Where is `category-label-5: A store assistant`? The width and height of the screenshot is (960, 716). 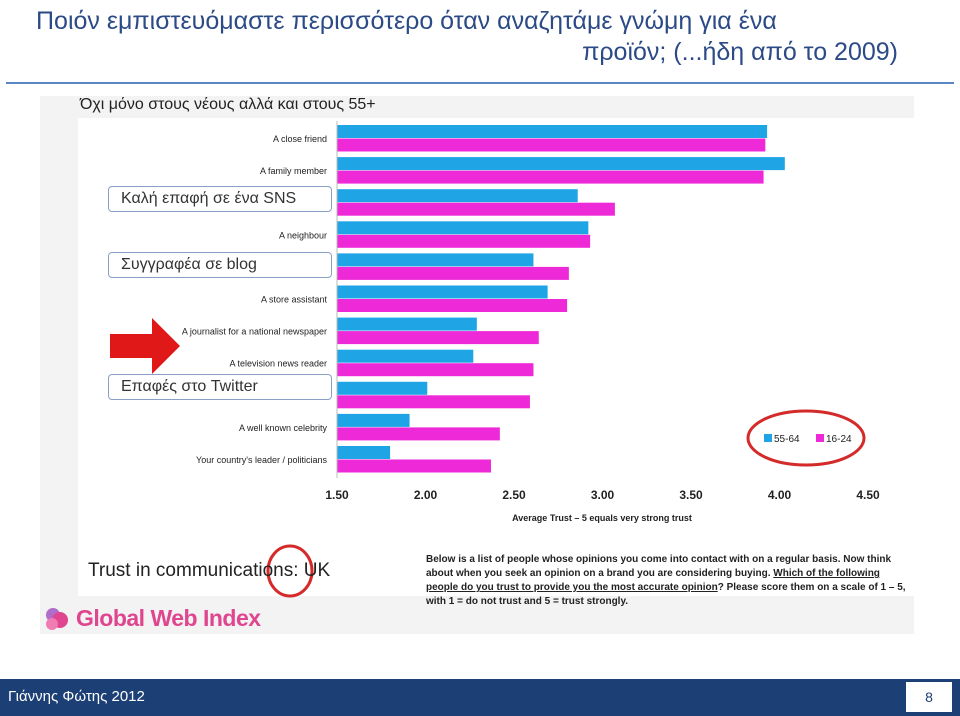
category-label-5: A store assistant is located at coordinates (294, 300).